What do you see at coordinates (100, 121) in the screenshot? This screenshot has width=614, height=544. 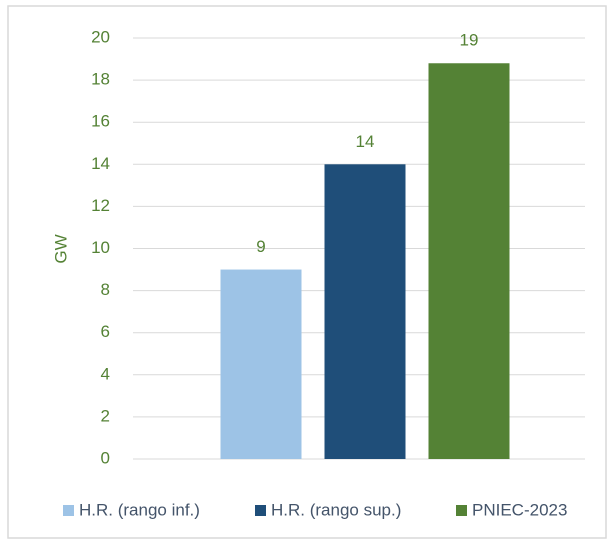 I see `y-tick-label: 16` at bounding box center [100, 121].